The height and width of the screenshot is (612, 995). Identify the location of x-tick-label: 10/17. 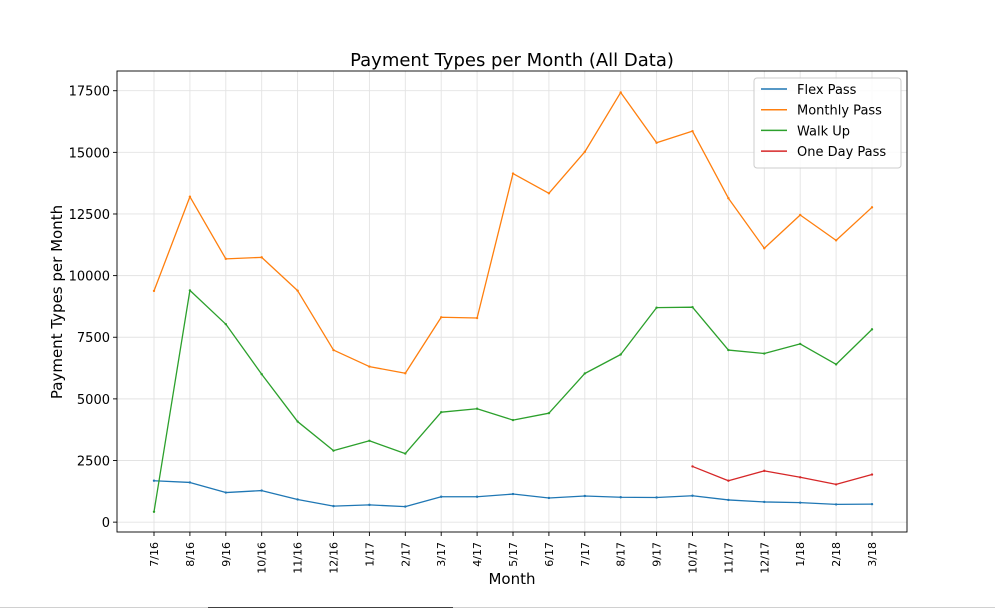
(693, 558).